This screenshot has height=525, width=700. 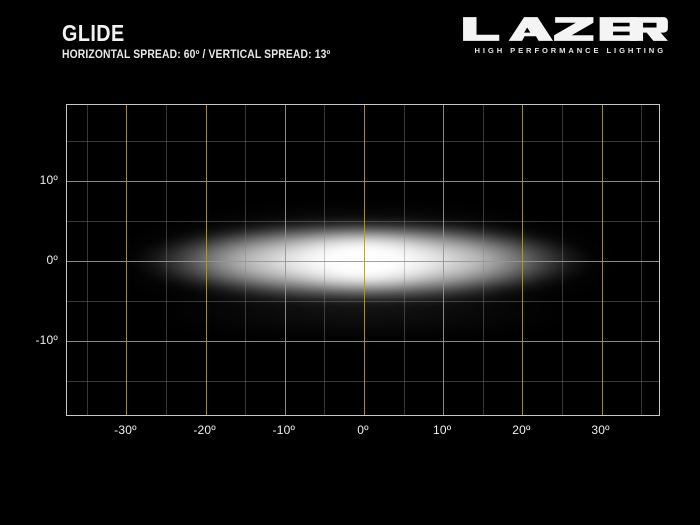 What do you see at coordinates (126, 260) in the screenshot?
I see `gridline-major-x-neg30` at bounding box center [126, 260].